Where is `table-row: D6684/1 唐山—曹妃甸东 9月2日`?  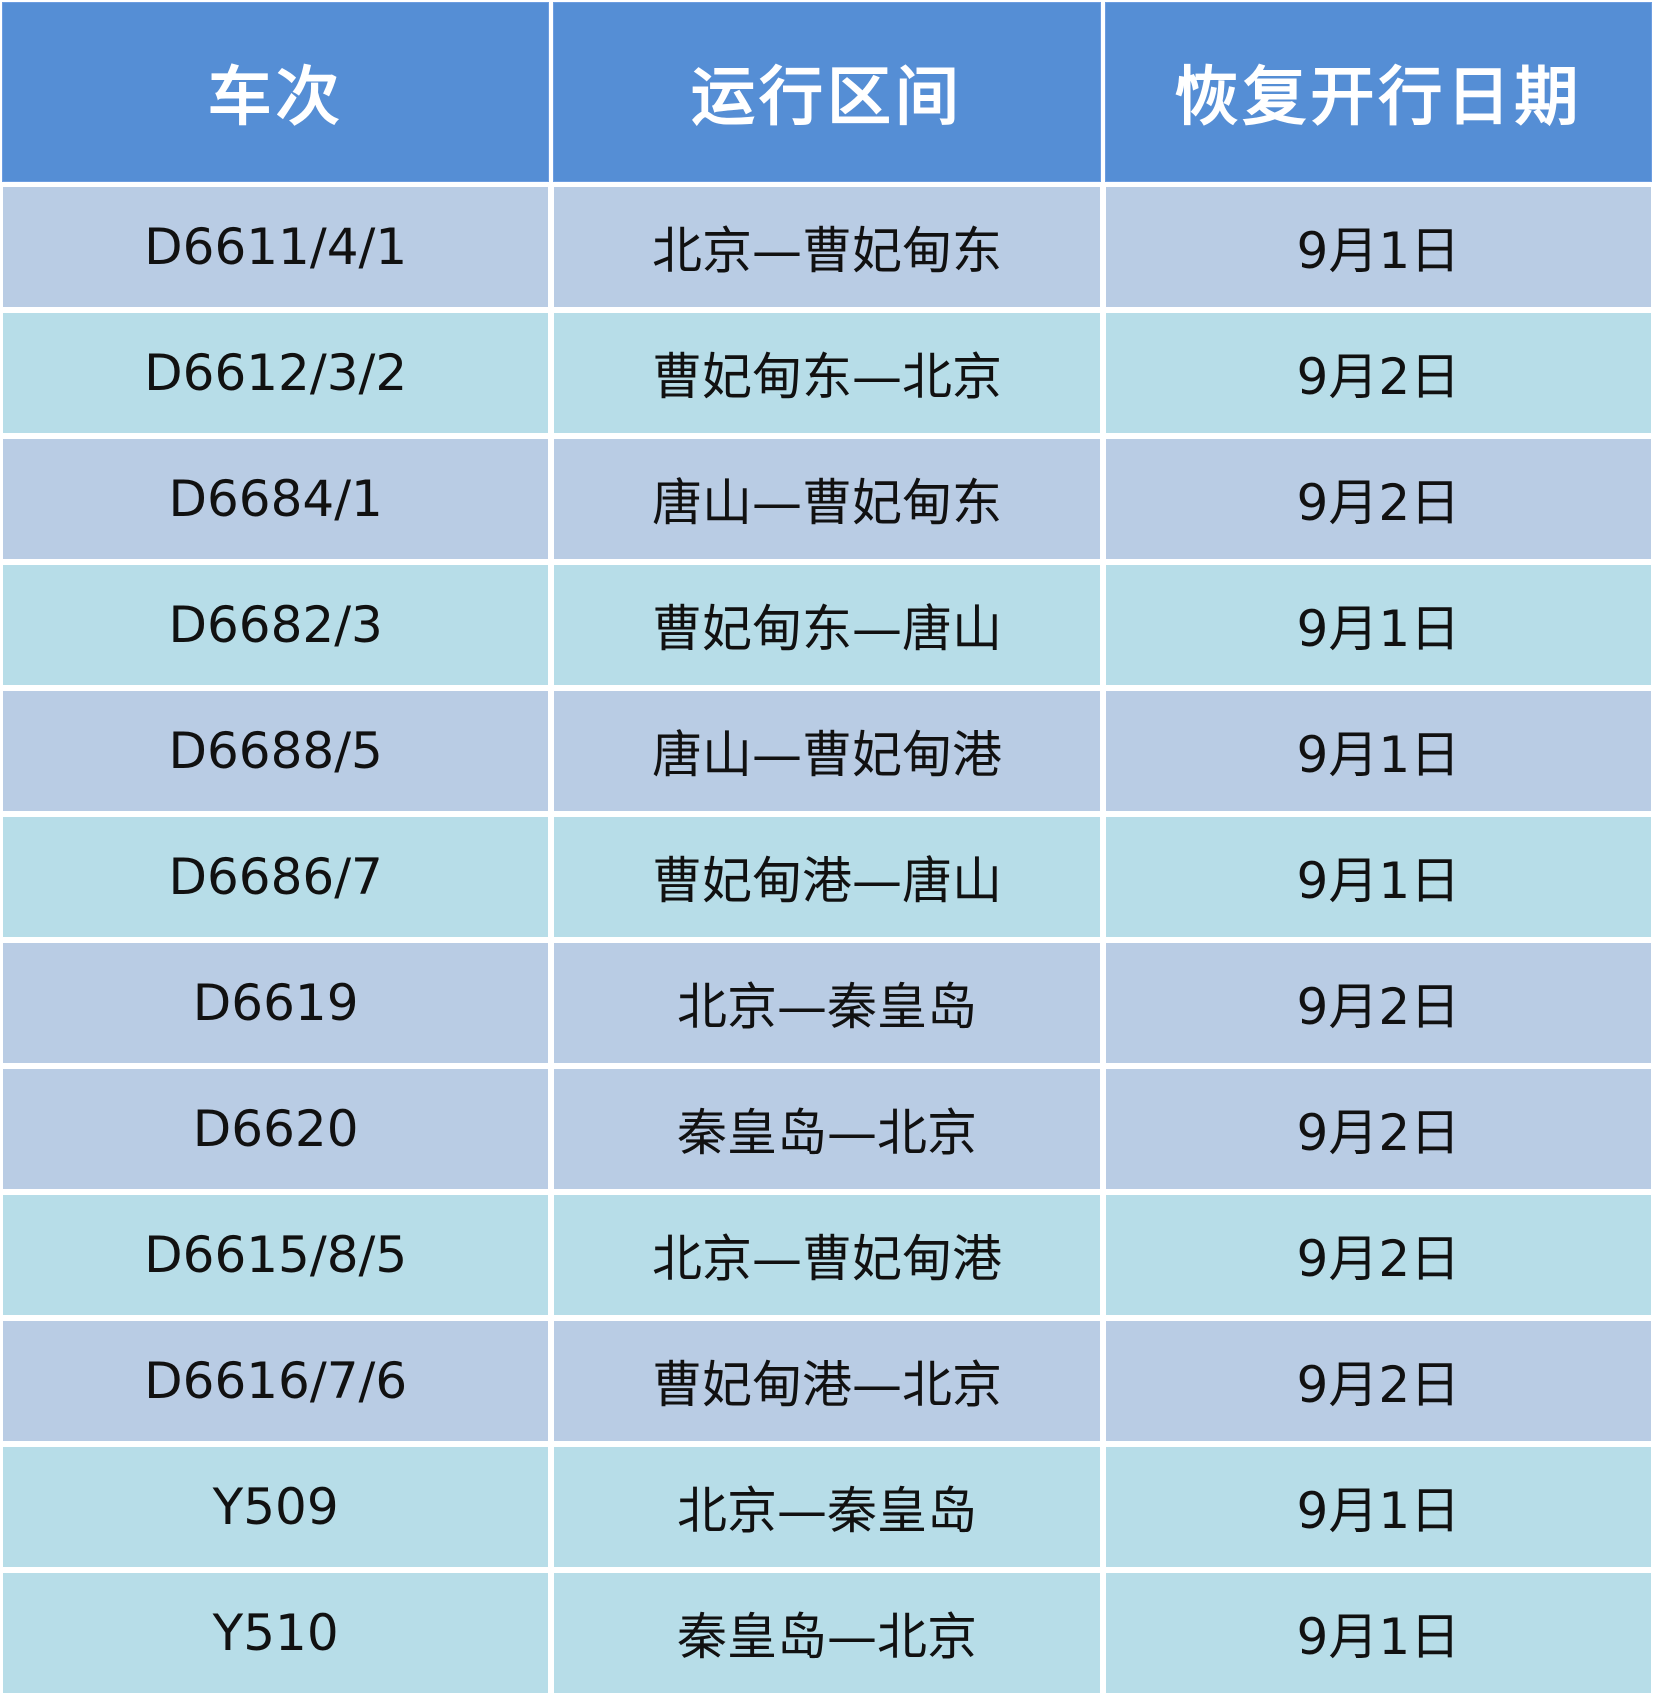
table-row: D6684/1 唐山—曹妃甸东 9月2日 is located at coordinates (827, 499).